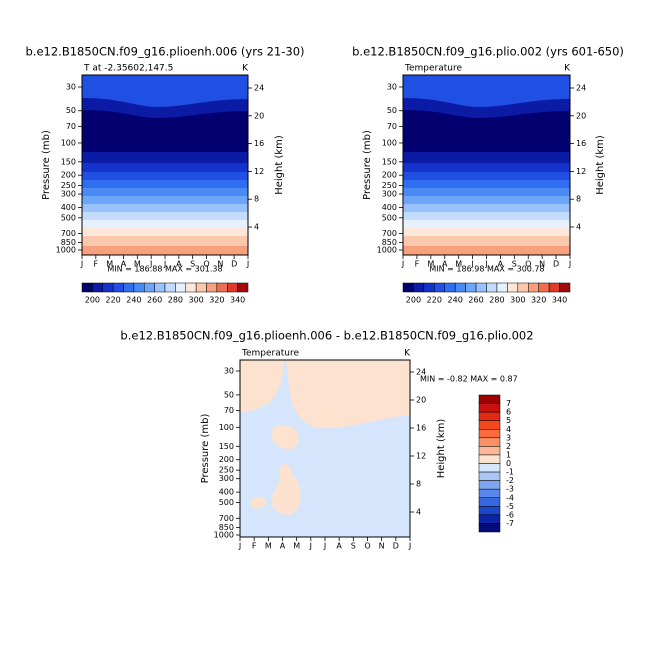 Image resolution: width=654 pixels, height=655 pixels. I want to click on colorbar-label: 200, so click(413, 300).